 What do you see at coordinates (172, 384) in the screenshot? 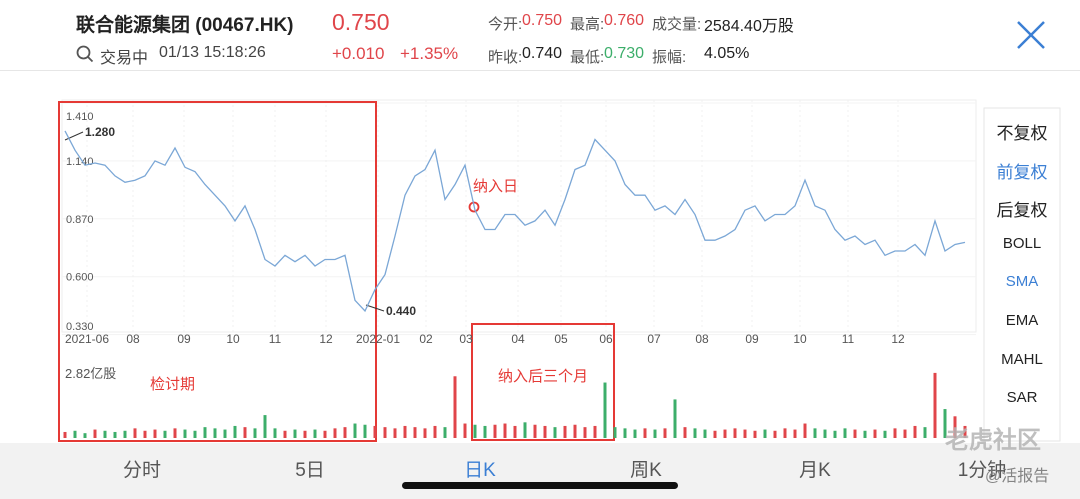
I see `annotation: 检讨期` at bounding box center [172, 384].